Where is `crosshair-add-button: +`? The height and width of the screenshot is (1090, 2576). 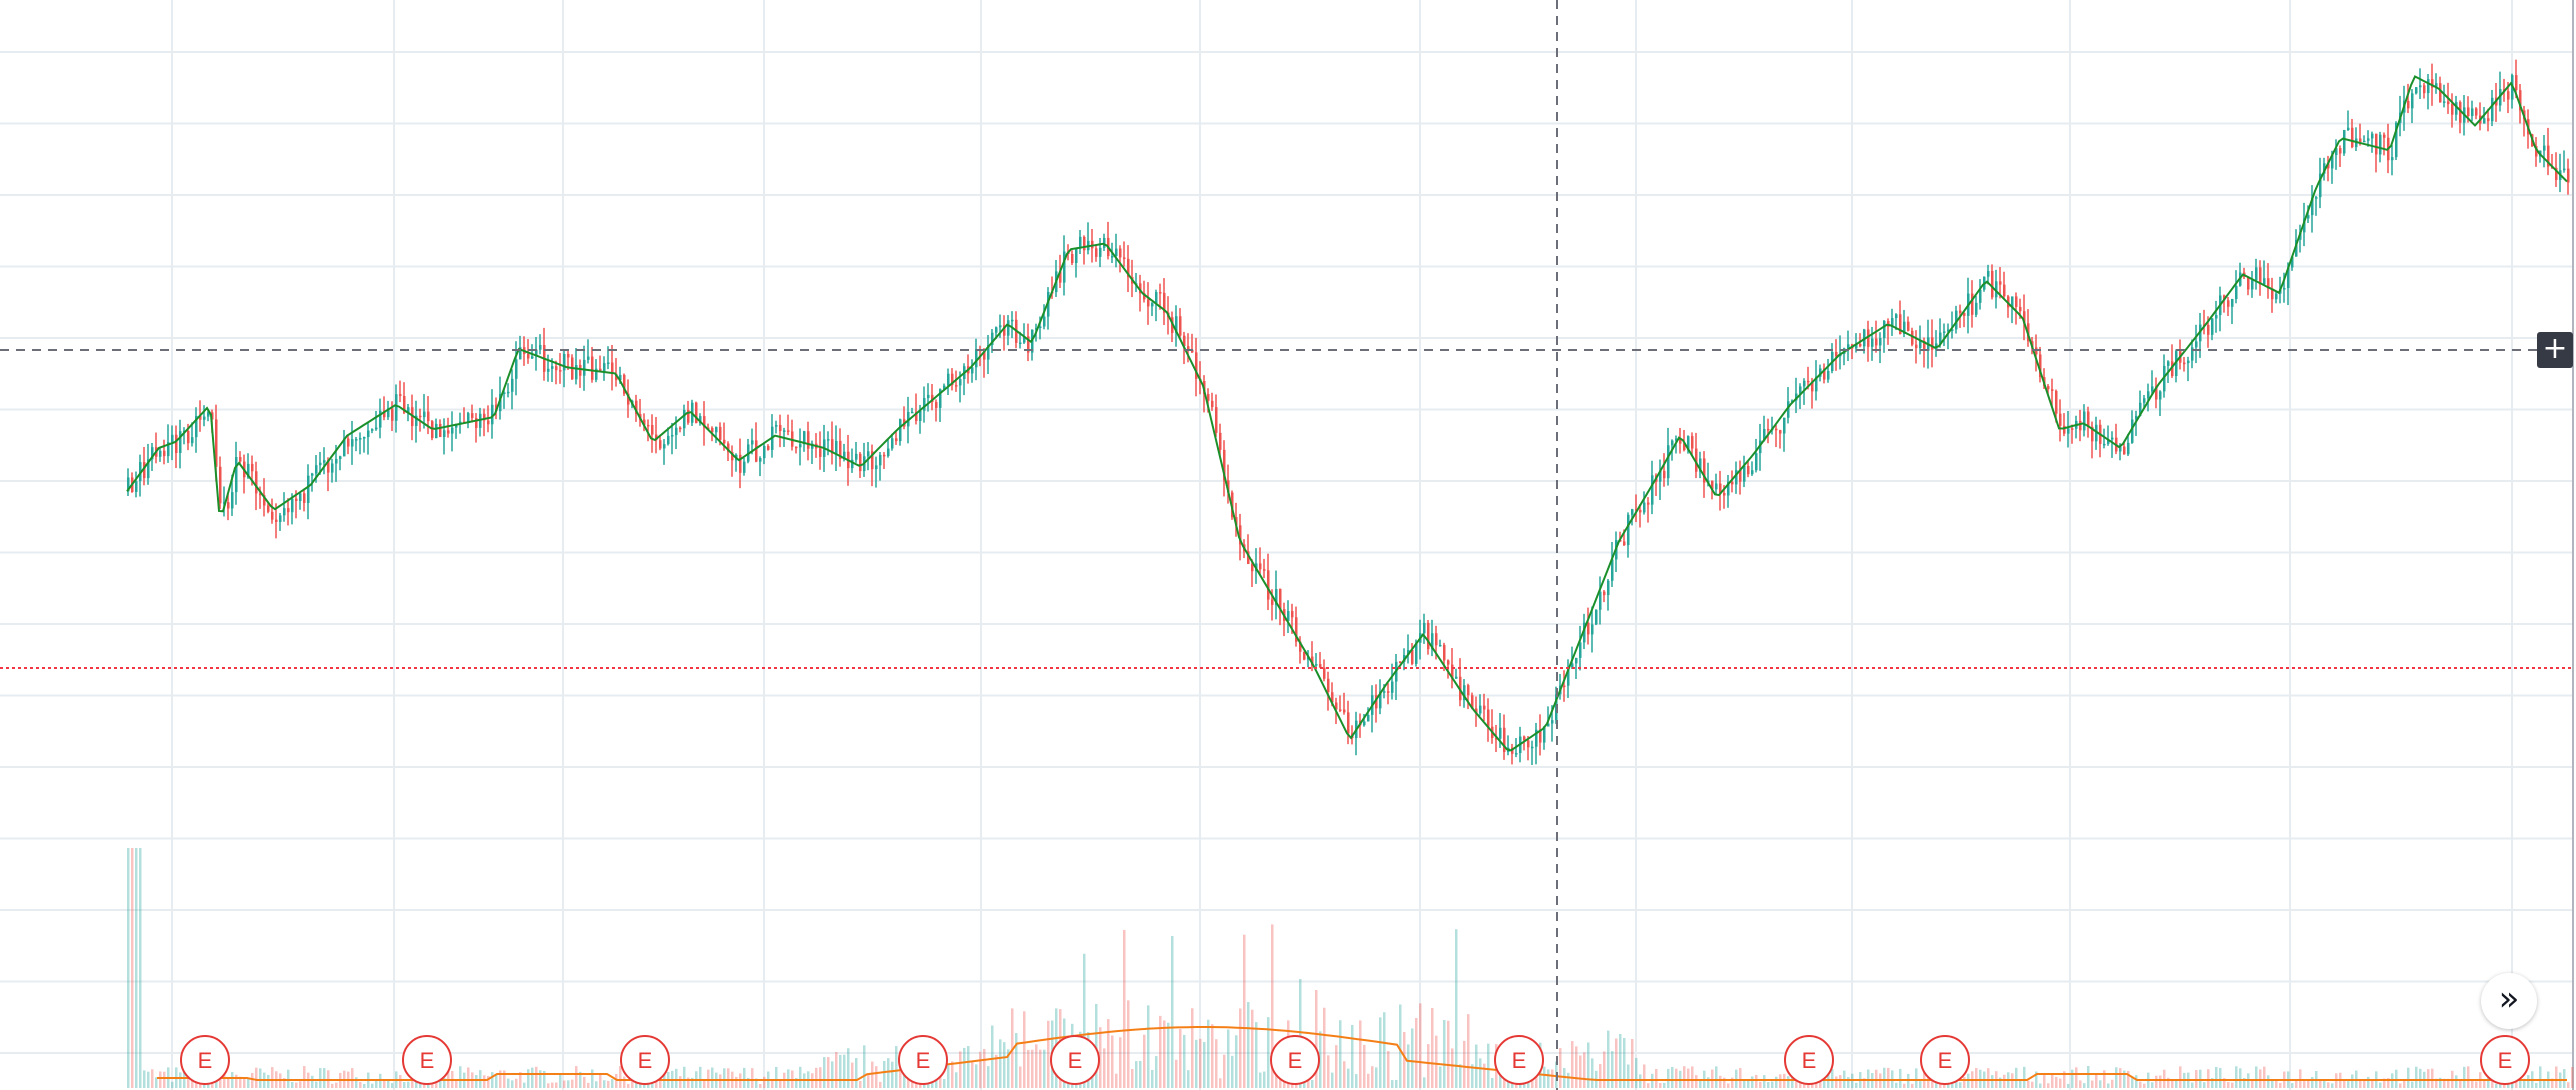 crosshair-add-button: + is located at coordinates (2555, 350).